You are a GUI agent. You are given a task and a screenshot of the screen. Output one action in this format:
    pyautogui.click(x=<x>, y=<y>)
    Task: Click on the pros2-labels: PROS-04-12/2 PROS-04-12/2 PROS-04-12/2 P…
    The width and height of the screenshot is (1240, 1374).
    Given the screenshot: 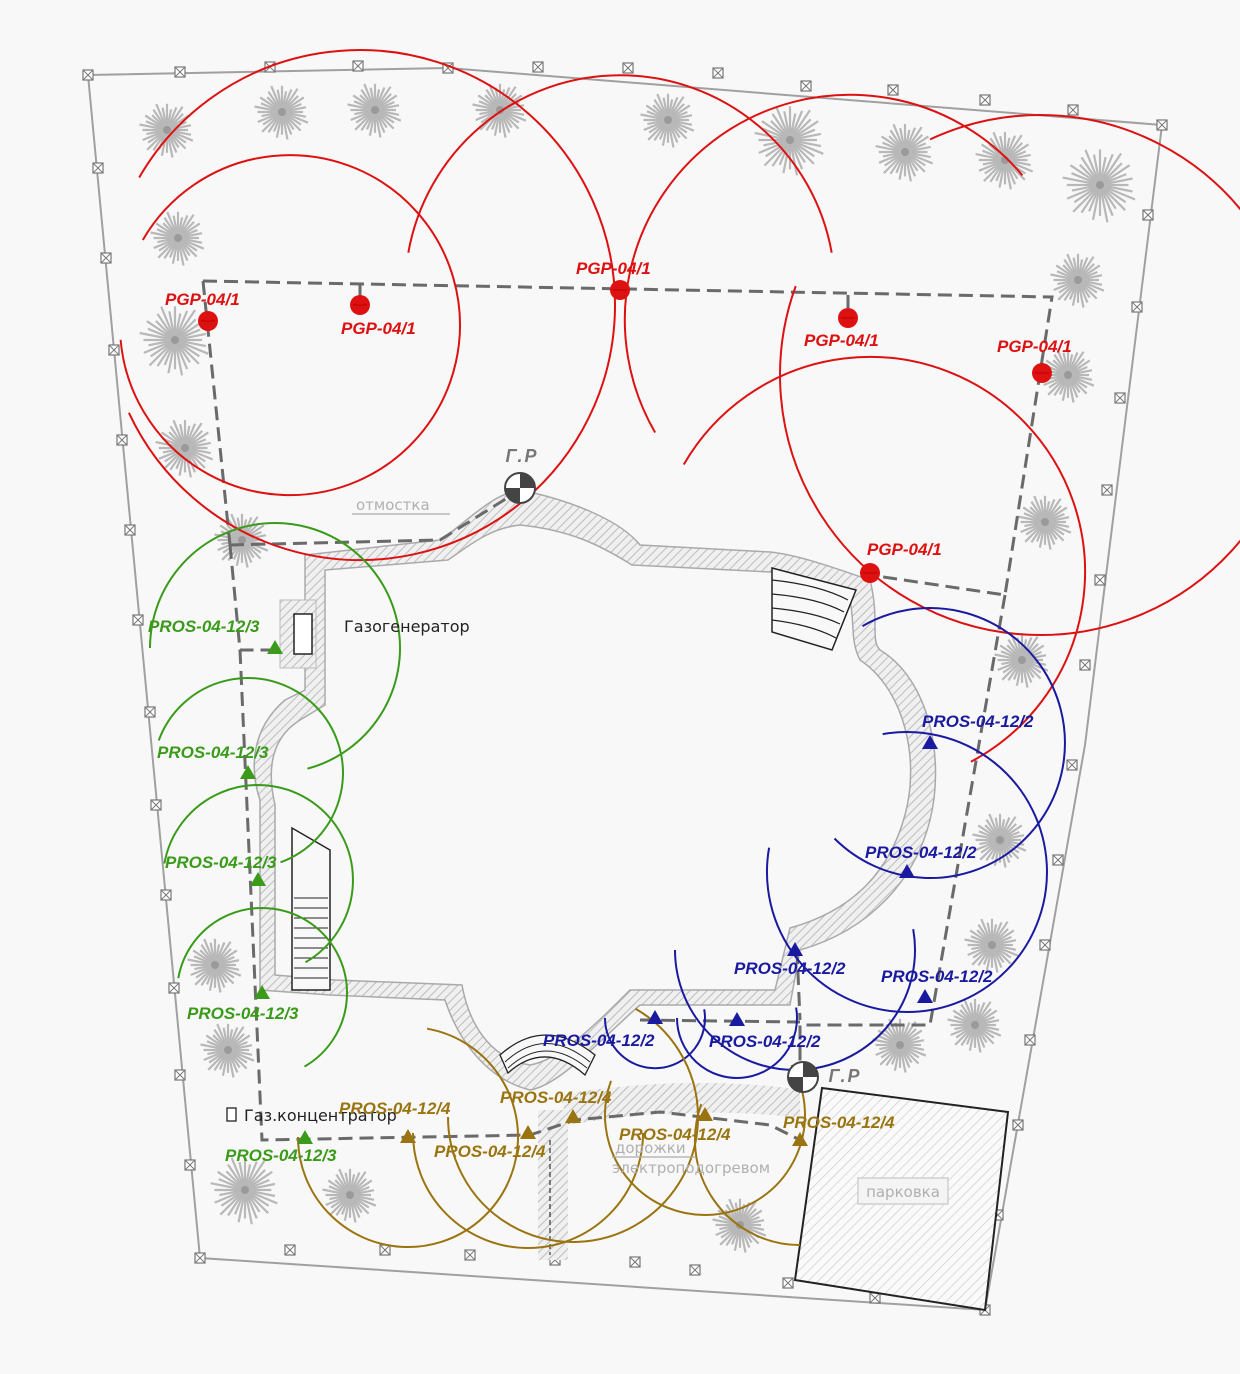 What is the action you would take?
    pyautogui.click(x=788, y=881)
    